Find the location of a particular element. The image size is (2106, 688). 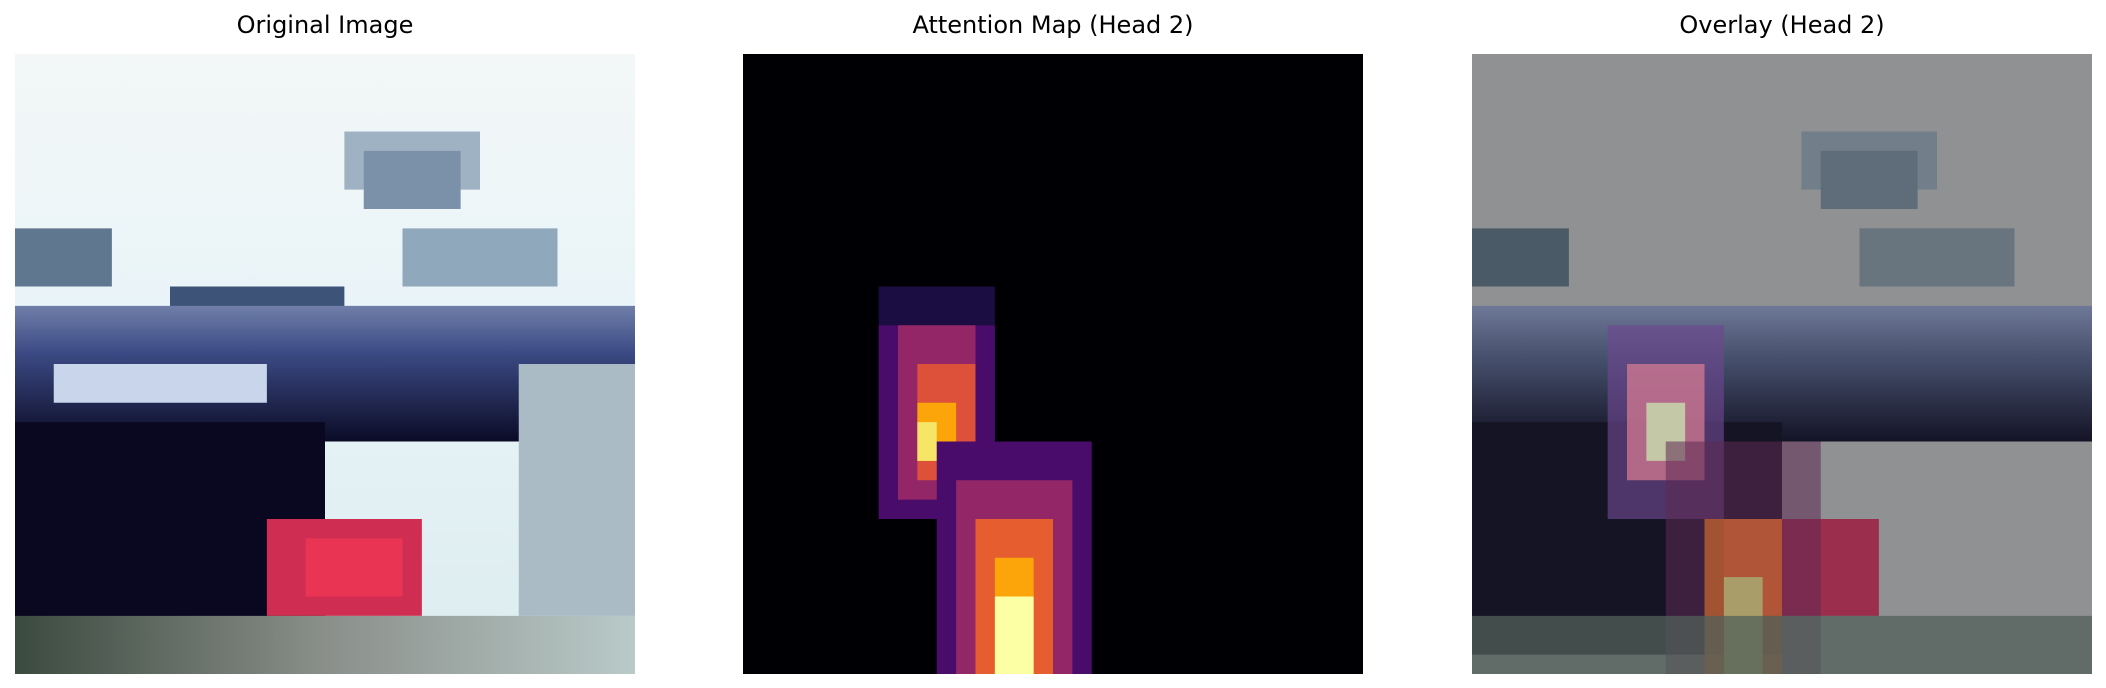

water-band is located at coordinates (325, 644).